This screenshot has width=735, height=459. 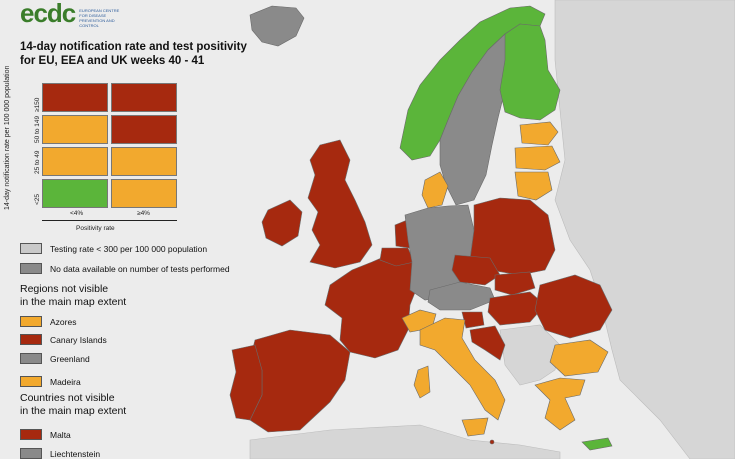 I want to click on matrix-row-label: 50 to 149, so click(x=37, y=129).